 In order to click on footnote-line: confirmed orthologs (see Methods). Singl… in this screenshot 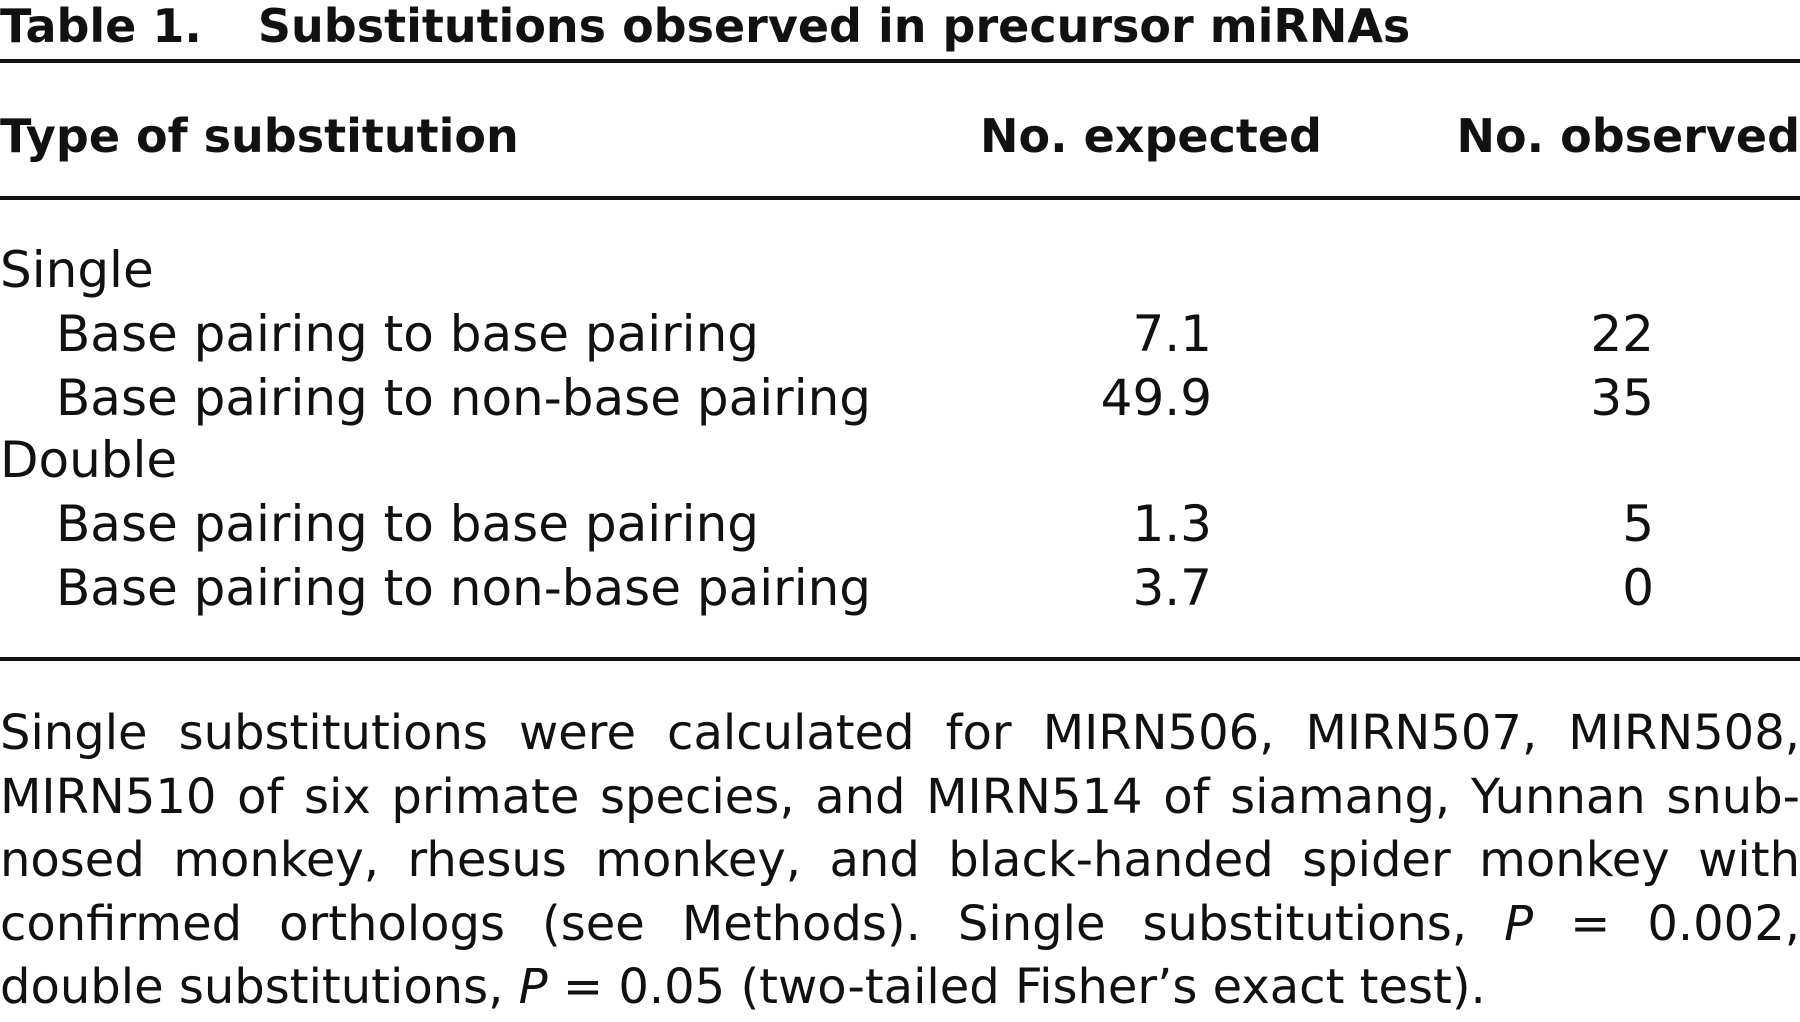, I will do `click(900, 925)`.